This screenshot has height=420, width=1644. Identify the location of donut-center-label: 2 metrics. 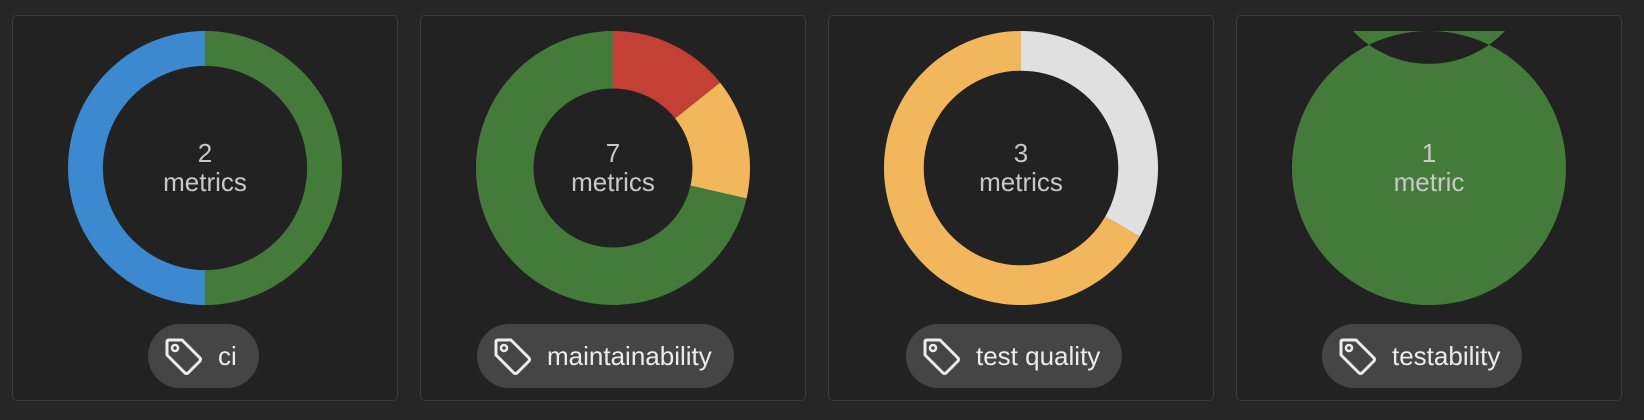
(205, 168).